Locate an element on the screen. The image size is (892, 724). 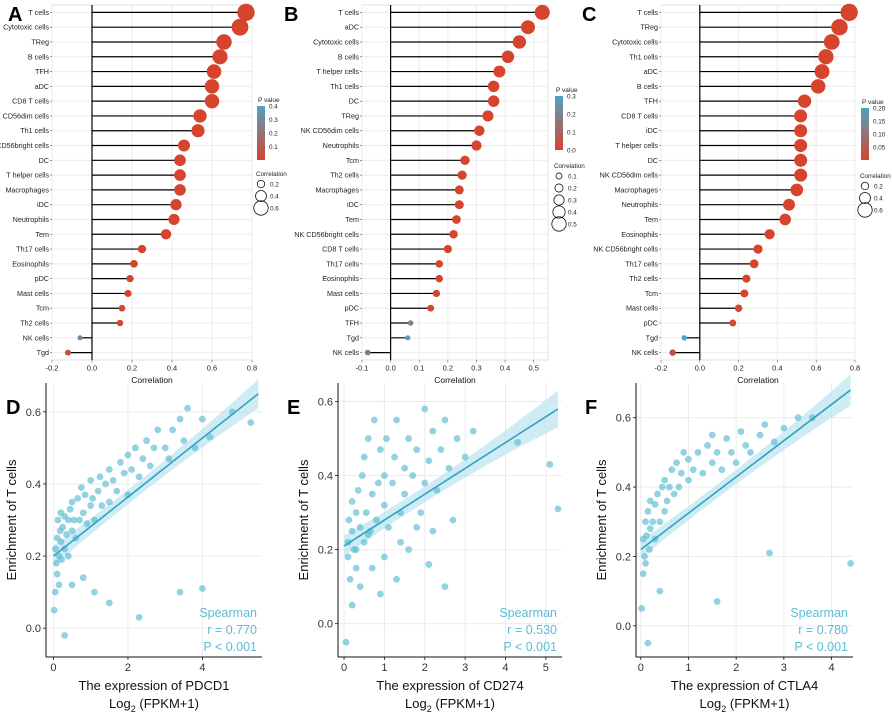
confidence-band is located at coordinates (156, 473).